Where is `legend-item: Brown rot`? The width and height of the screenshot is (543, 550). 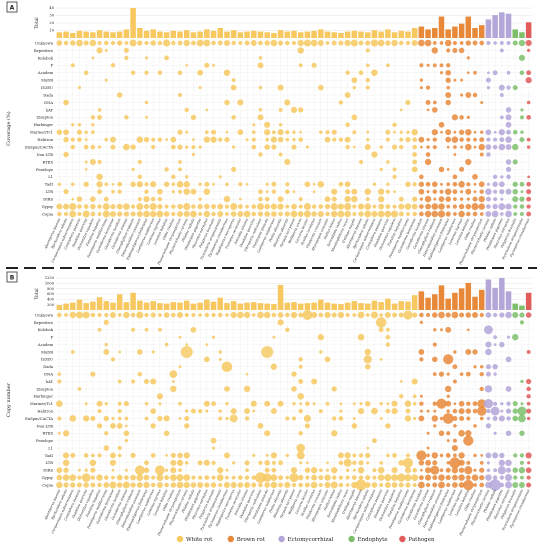 legend-item: Brown rot is located at coordinates (246, 539).